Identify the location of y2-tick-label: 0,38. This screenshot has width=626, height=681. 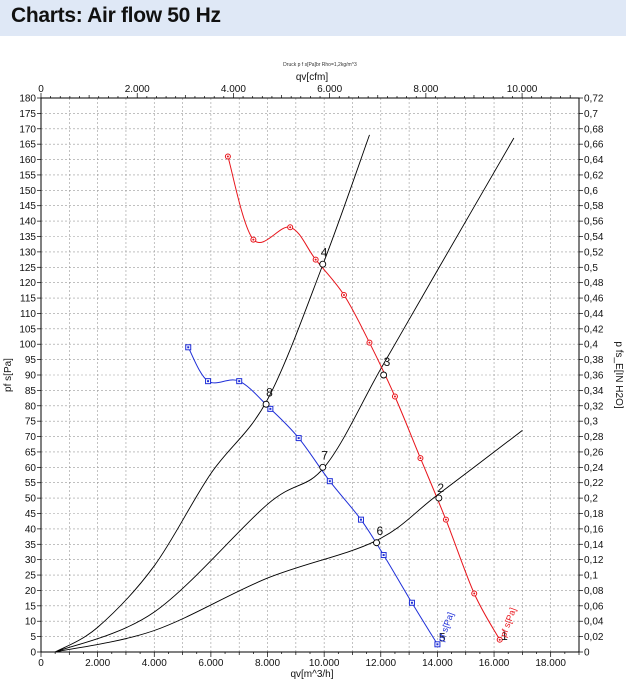
(594, 360).